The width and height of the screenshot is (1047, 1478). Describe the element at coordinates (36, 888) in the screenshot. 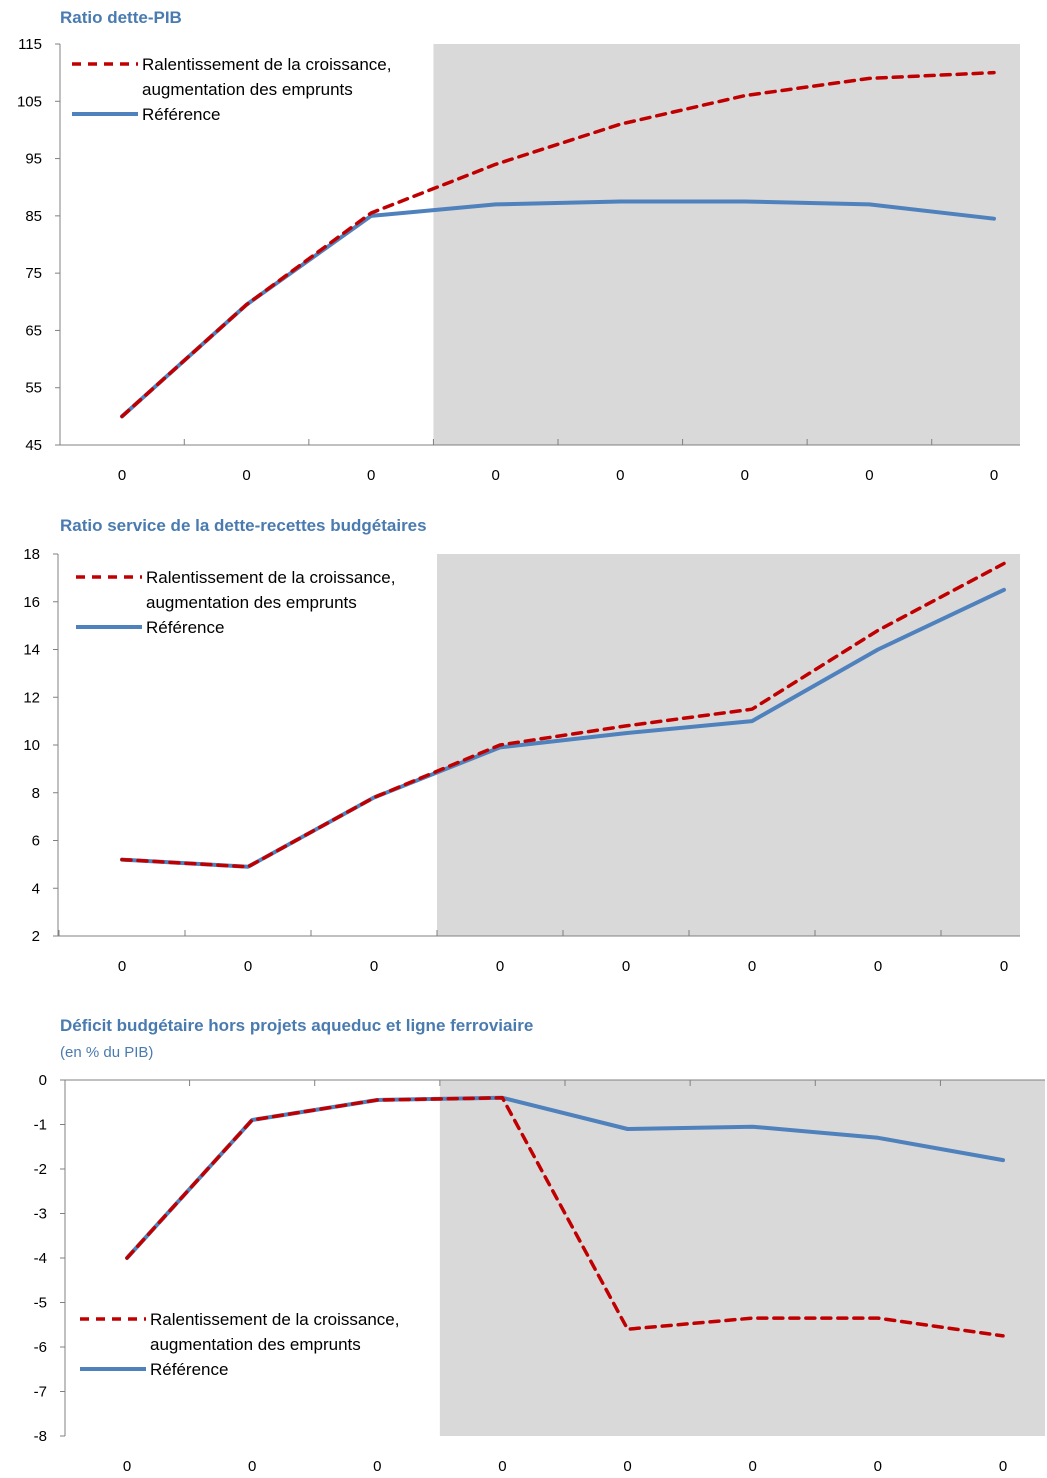

I see `y-tick-label: 4` at that location.